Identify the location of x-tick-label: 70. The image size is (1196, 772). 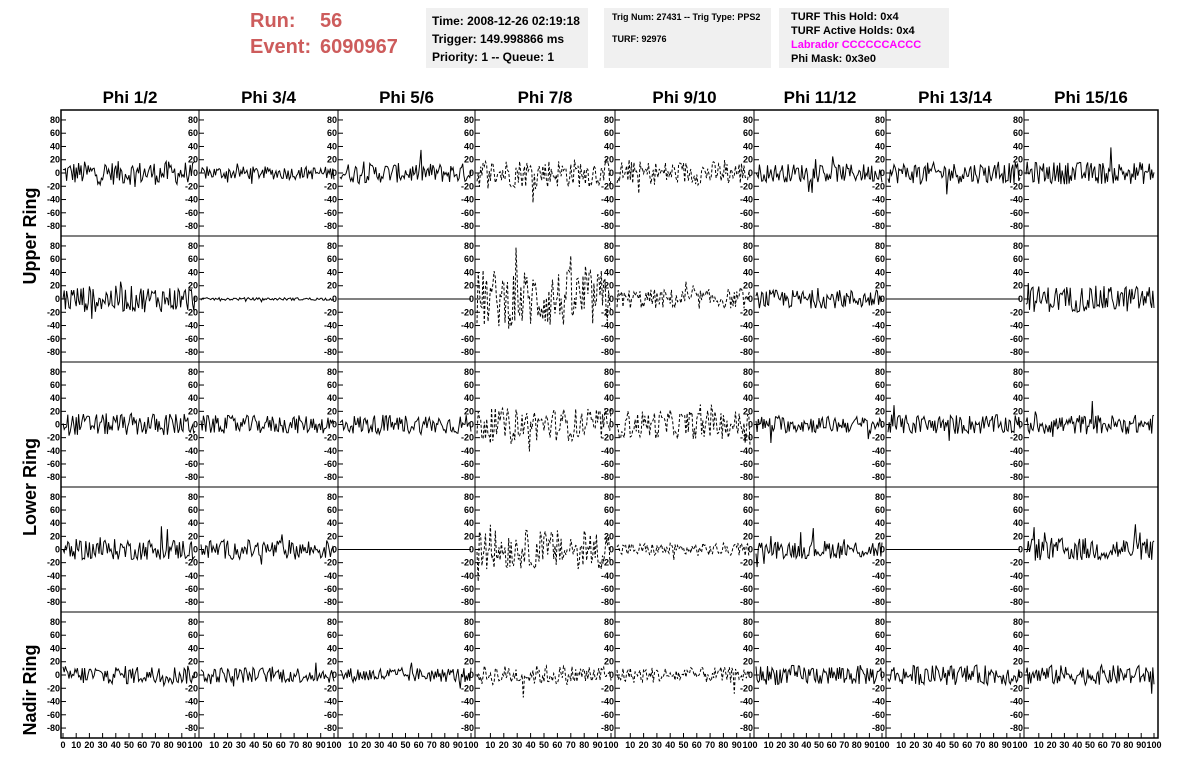
(155, 745).